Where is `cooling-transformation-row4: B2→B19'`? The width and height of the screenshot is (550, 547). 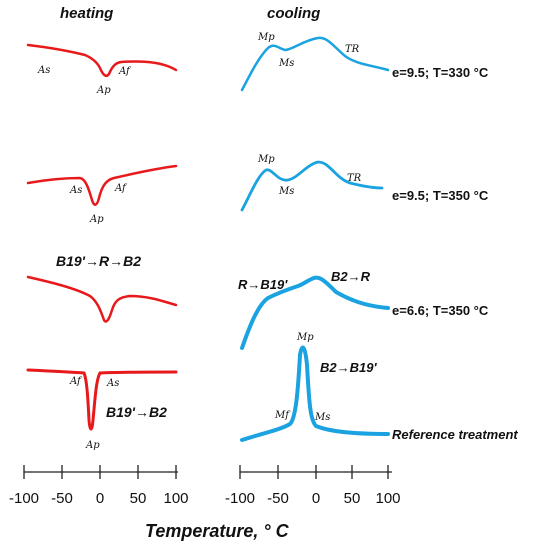 cooling-transformation-row4: B2→B19' is located at coordinates (348, 367).